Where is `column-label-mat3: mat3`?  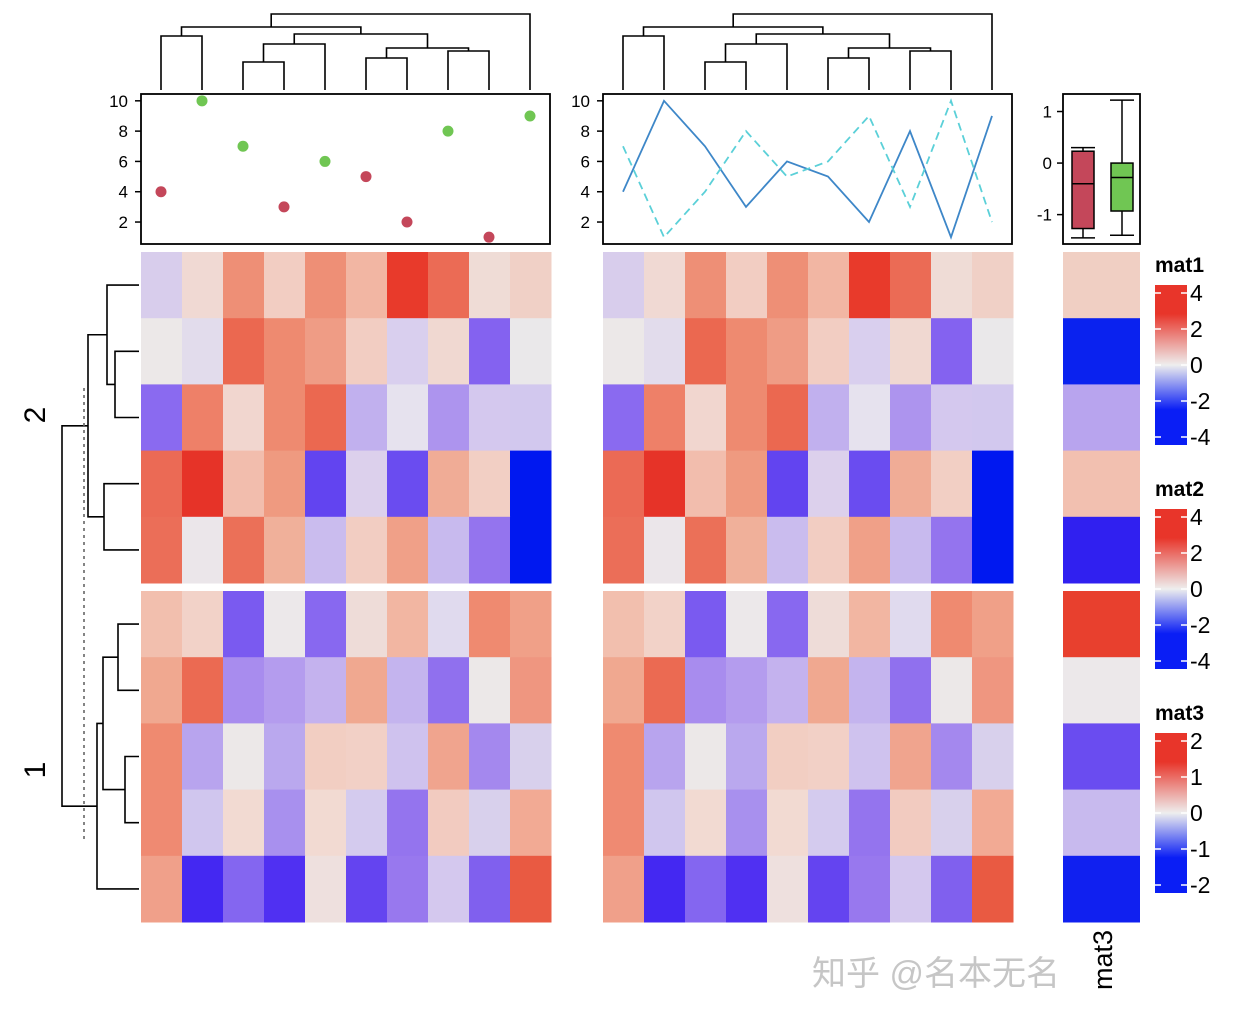
column-label-mat3: mat3 is located at coordinates (1103, 960).